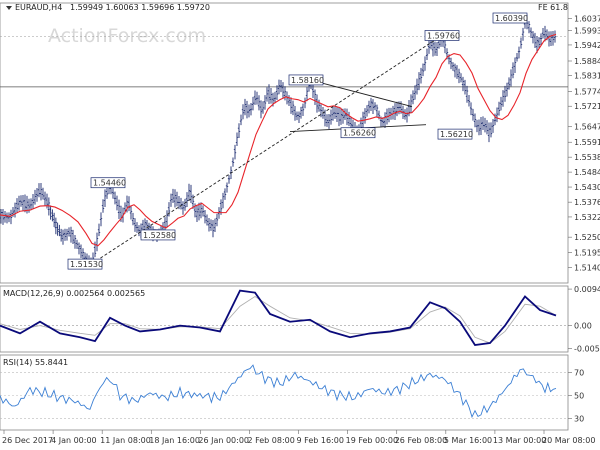  Describe the element at coordinates (587, 91) in the screenshot. I see `price-tick-label: 1.57746` at that location.